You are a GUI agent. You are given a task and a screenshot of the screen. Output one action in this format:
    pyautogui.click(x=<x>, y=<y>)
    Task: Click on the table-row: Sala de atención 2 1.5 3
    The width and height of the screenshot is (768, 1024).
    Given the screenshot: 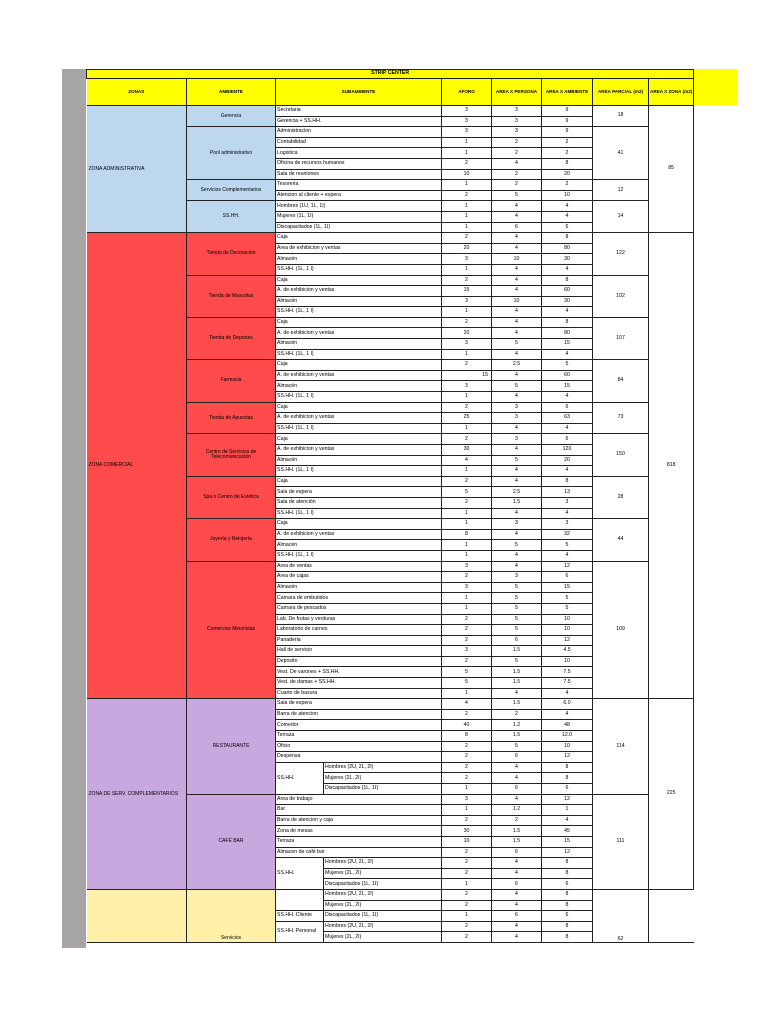 What is the action you would take?
    pyautogui.click(x=390, y=503)
    